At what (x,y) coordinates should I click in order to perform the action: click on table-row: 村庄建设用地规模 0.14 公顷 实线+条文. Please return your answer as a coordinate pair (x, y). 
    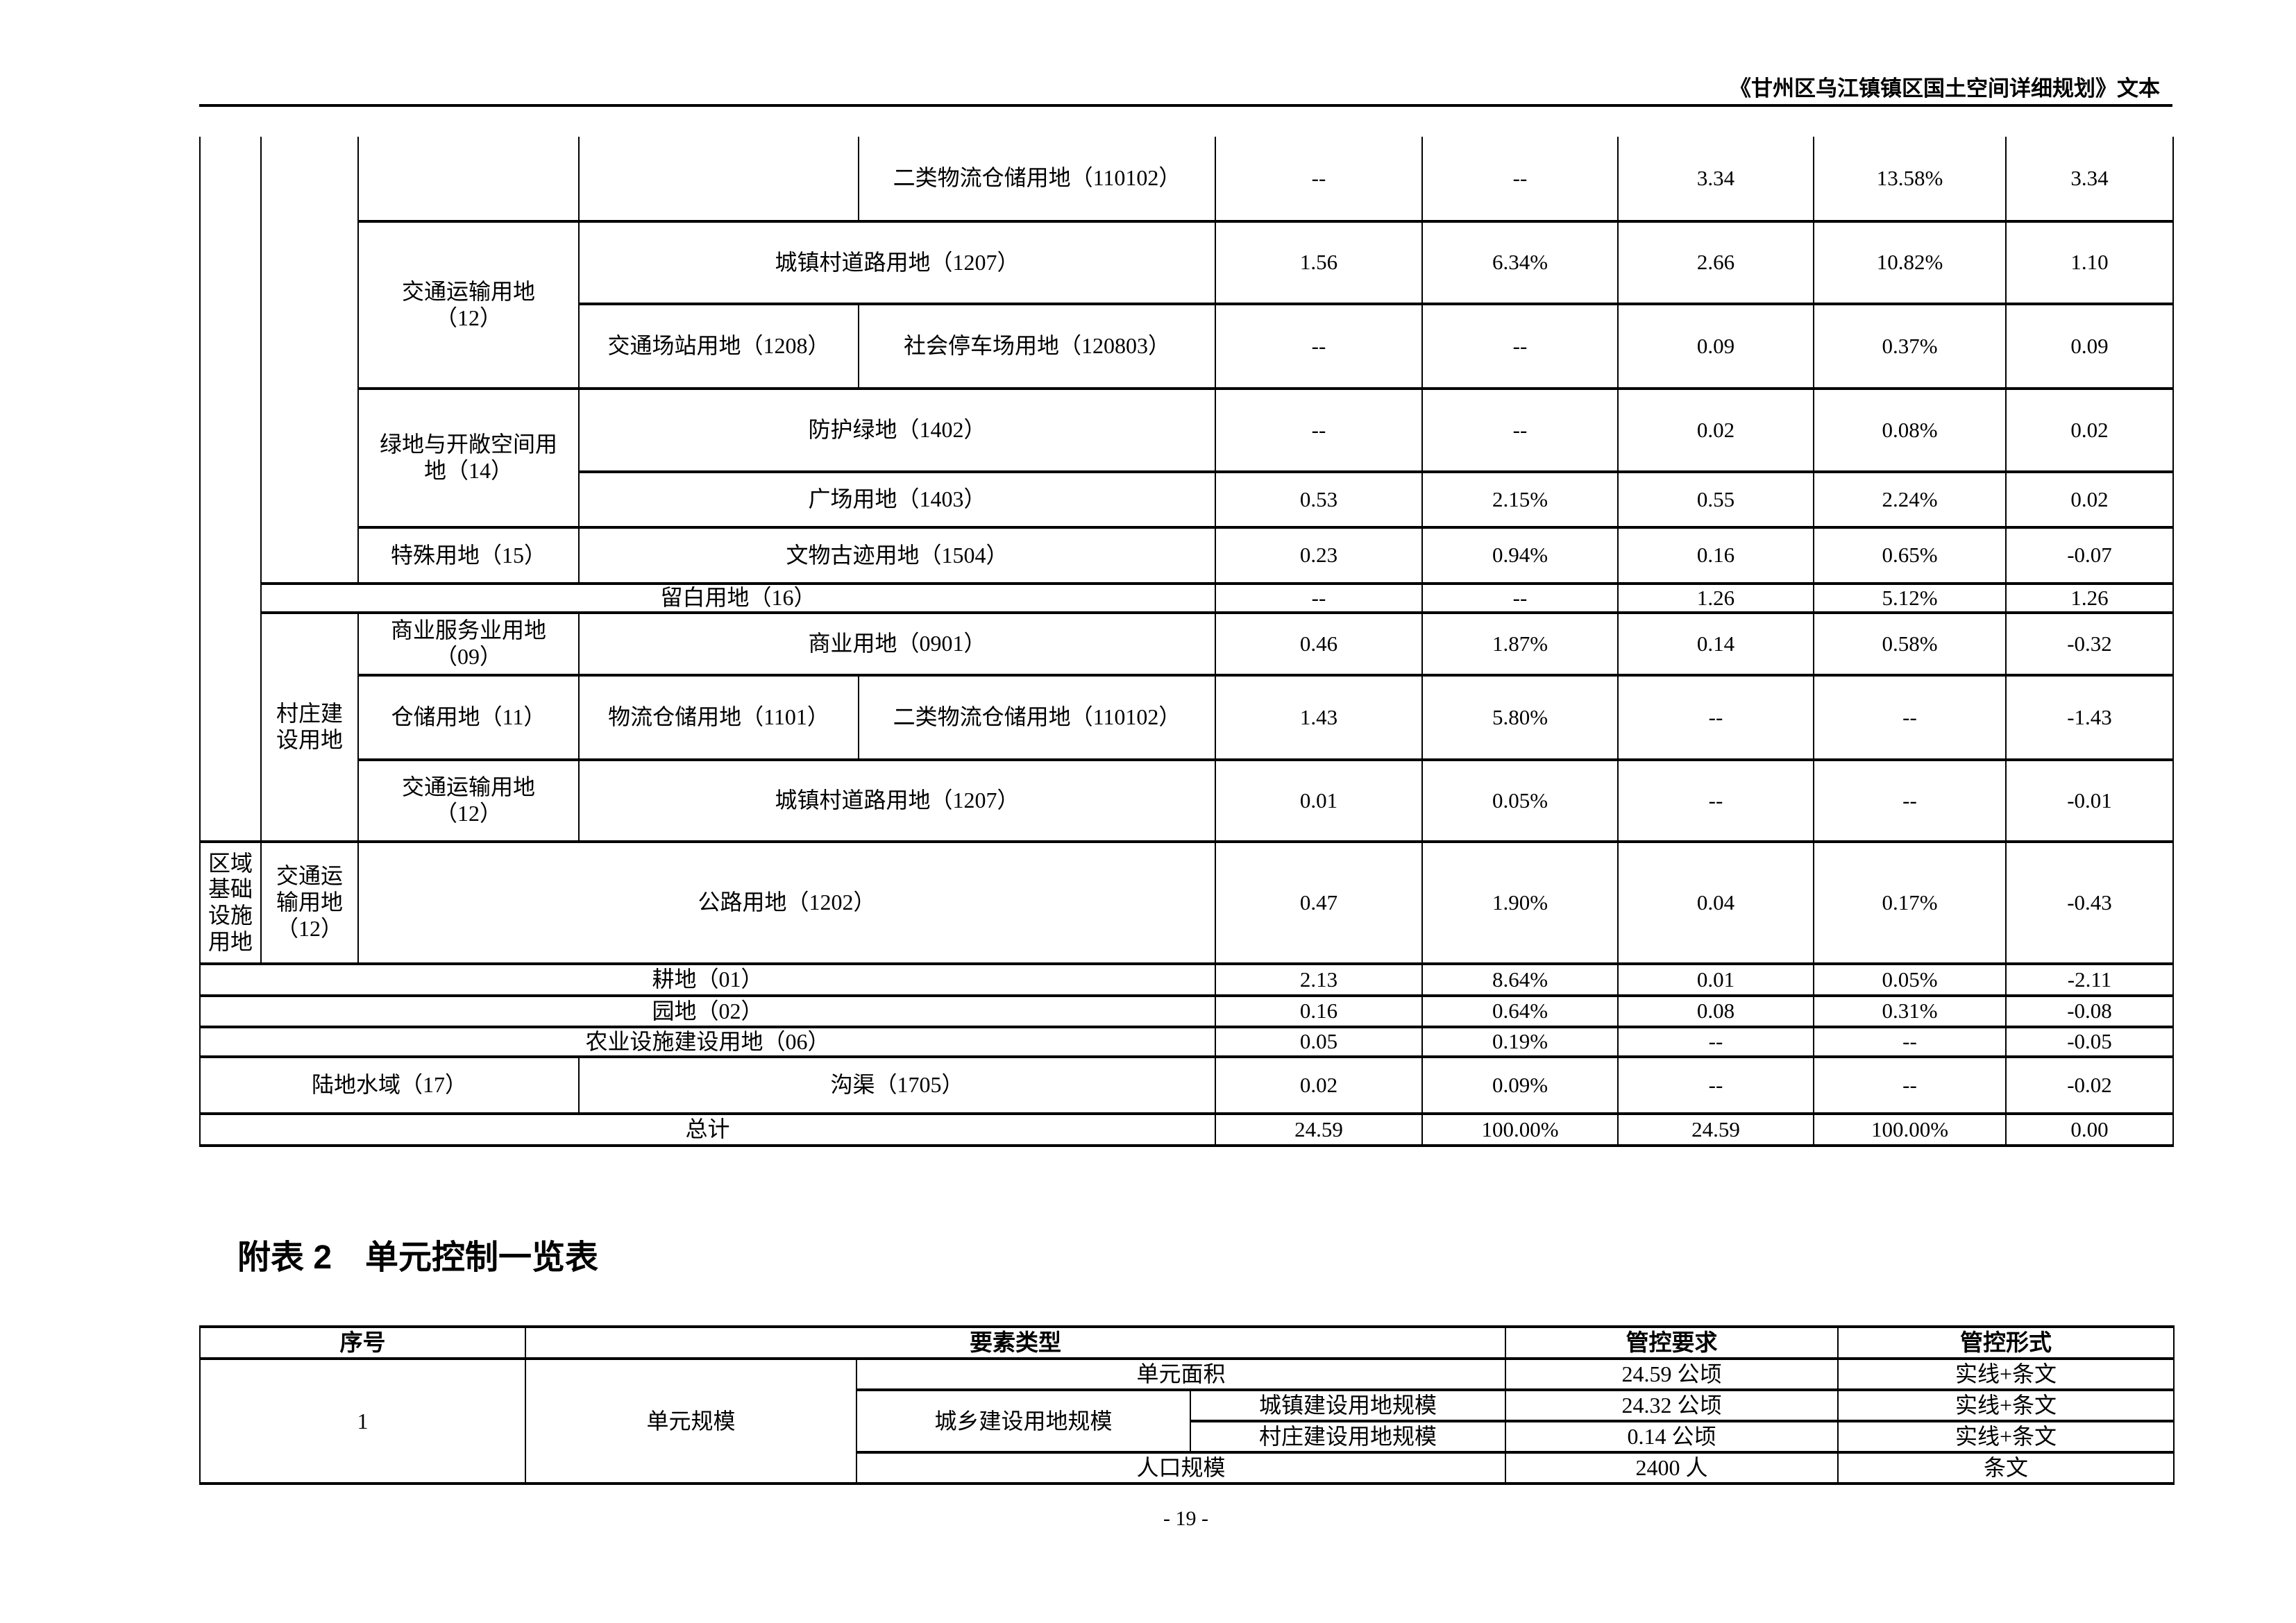
    Looking at the image, I should click on (1188, 1437).